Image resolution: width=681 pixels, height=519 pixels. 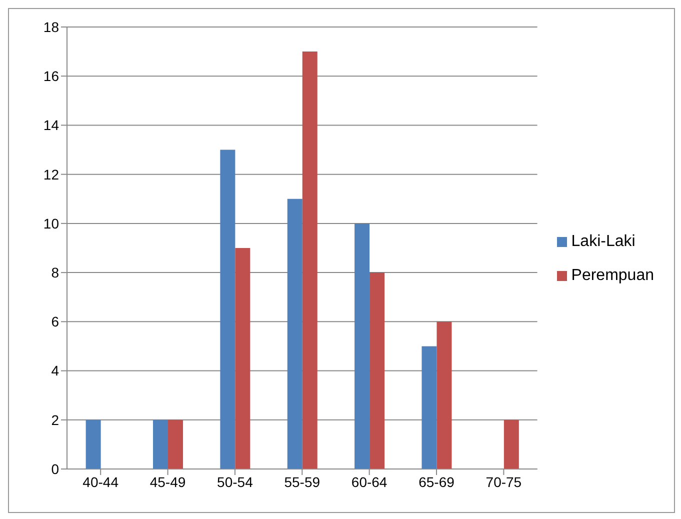 I want to click on y-tick-label: 4, so click(x=55, y=370).